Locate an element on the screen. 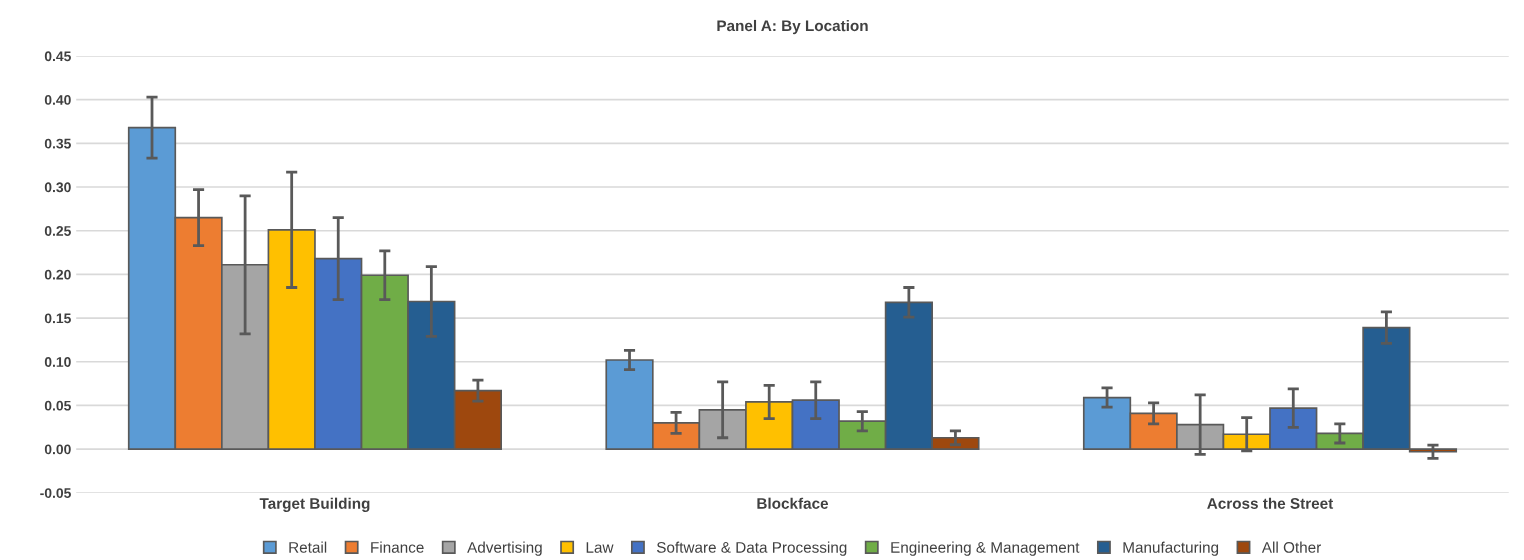  legend-label: Retail is located at coordinates (308, 547).